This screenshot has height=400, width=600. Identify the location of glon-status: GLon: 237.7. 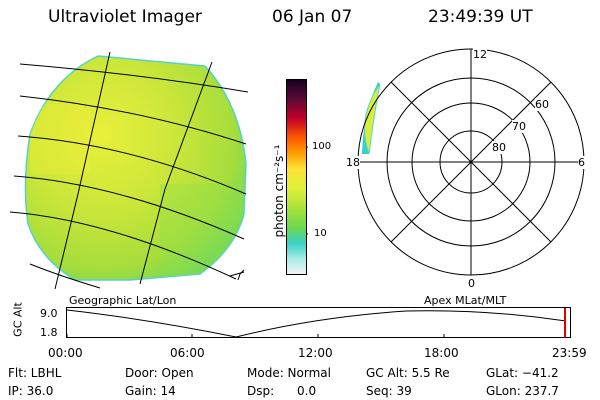
(522, 391).